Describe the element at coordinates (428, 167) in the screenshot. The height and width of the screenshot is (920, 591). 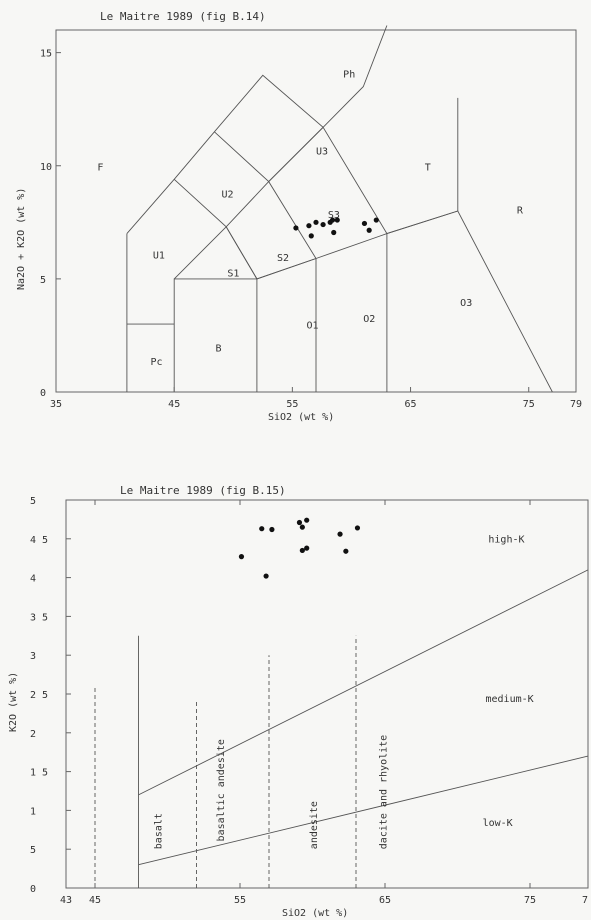
I see `tas-field-label: T` at that location.